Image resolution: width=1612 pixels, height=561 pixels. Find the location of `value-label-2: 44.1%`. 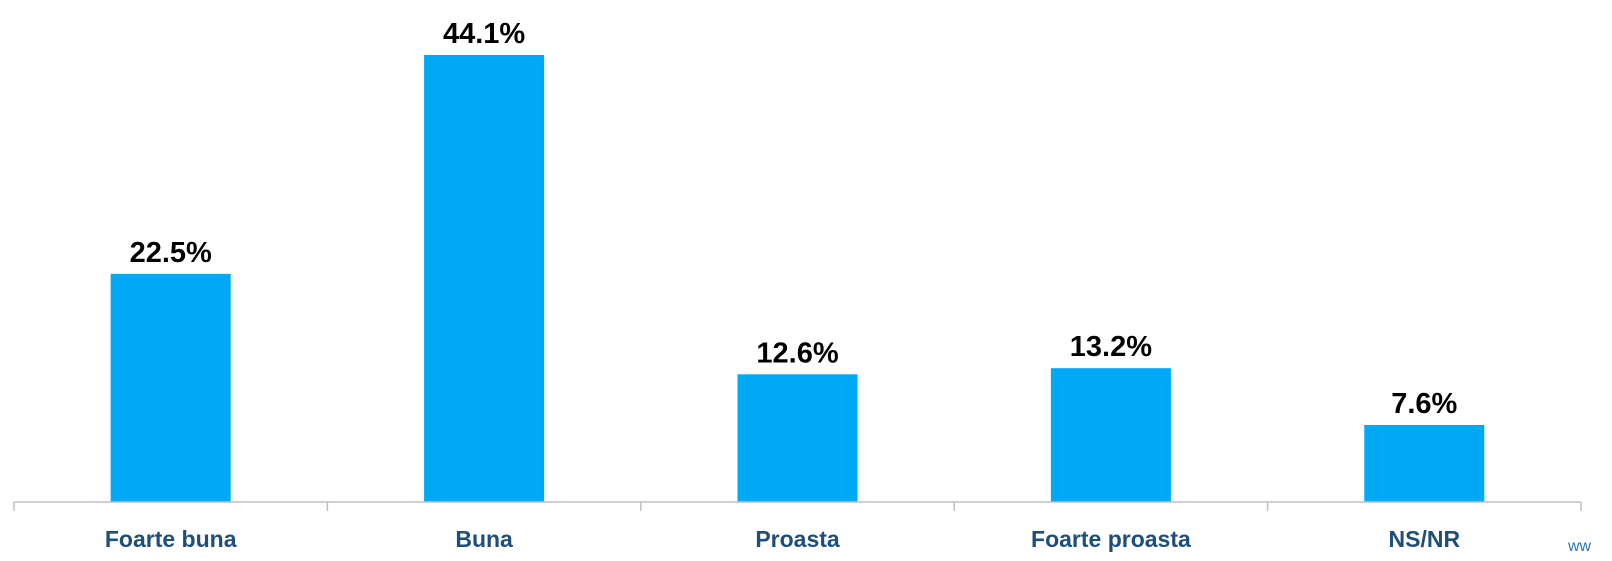

value-label-2: 44.1% is located at coordinates (484, 34).